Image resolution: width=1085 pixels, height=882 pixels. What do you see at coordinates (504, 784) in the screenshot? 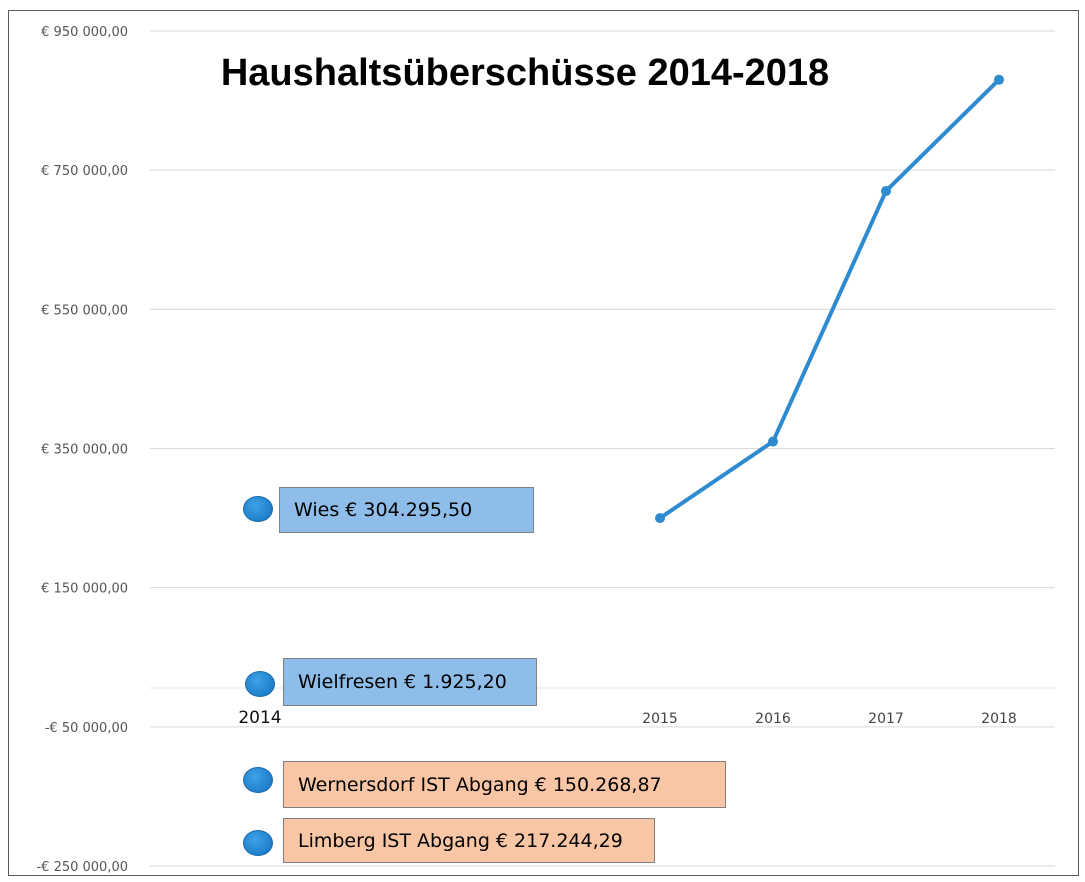
I see `annotation-wernersdorf: Wernersdorf IST Abgang € 150.268,87` at bounding box center [504, 784].